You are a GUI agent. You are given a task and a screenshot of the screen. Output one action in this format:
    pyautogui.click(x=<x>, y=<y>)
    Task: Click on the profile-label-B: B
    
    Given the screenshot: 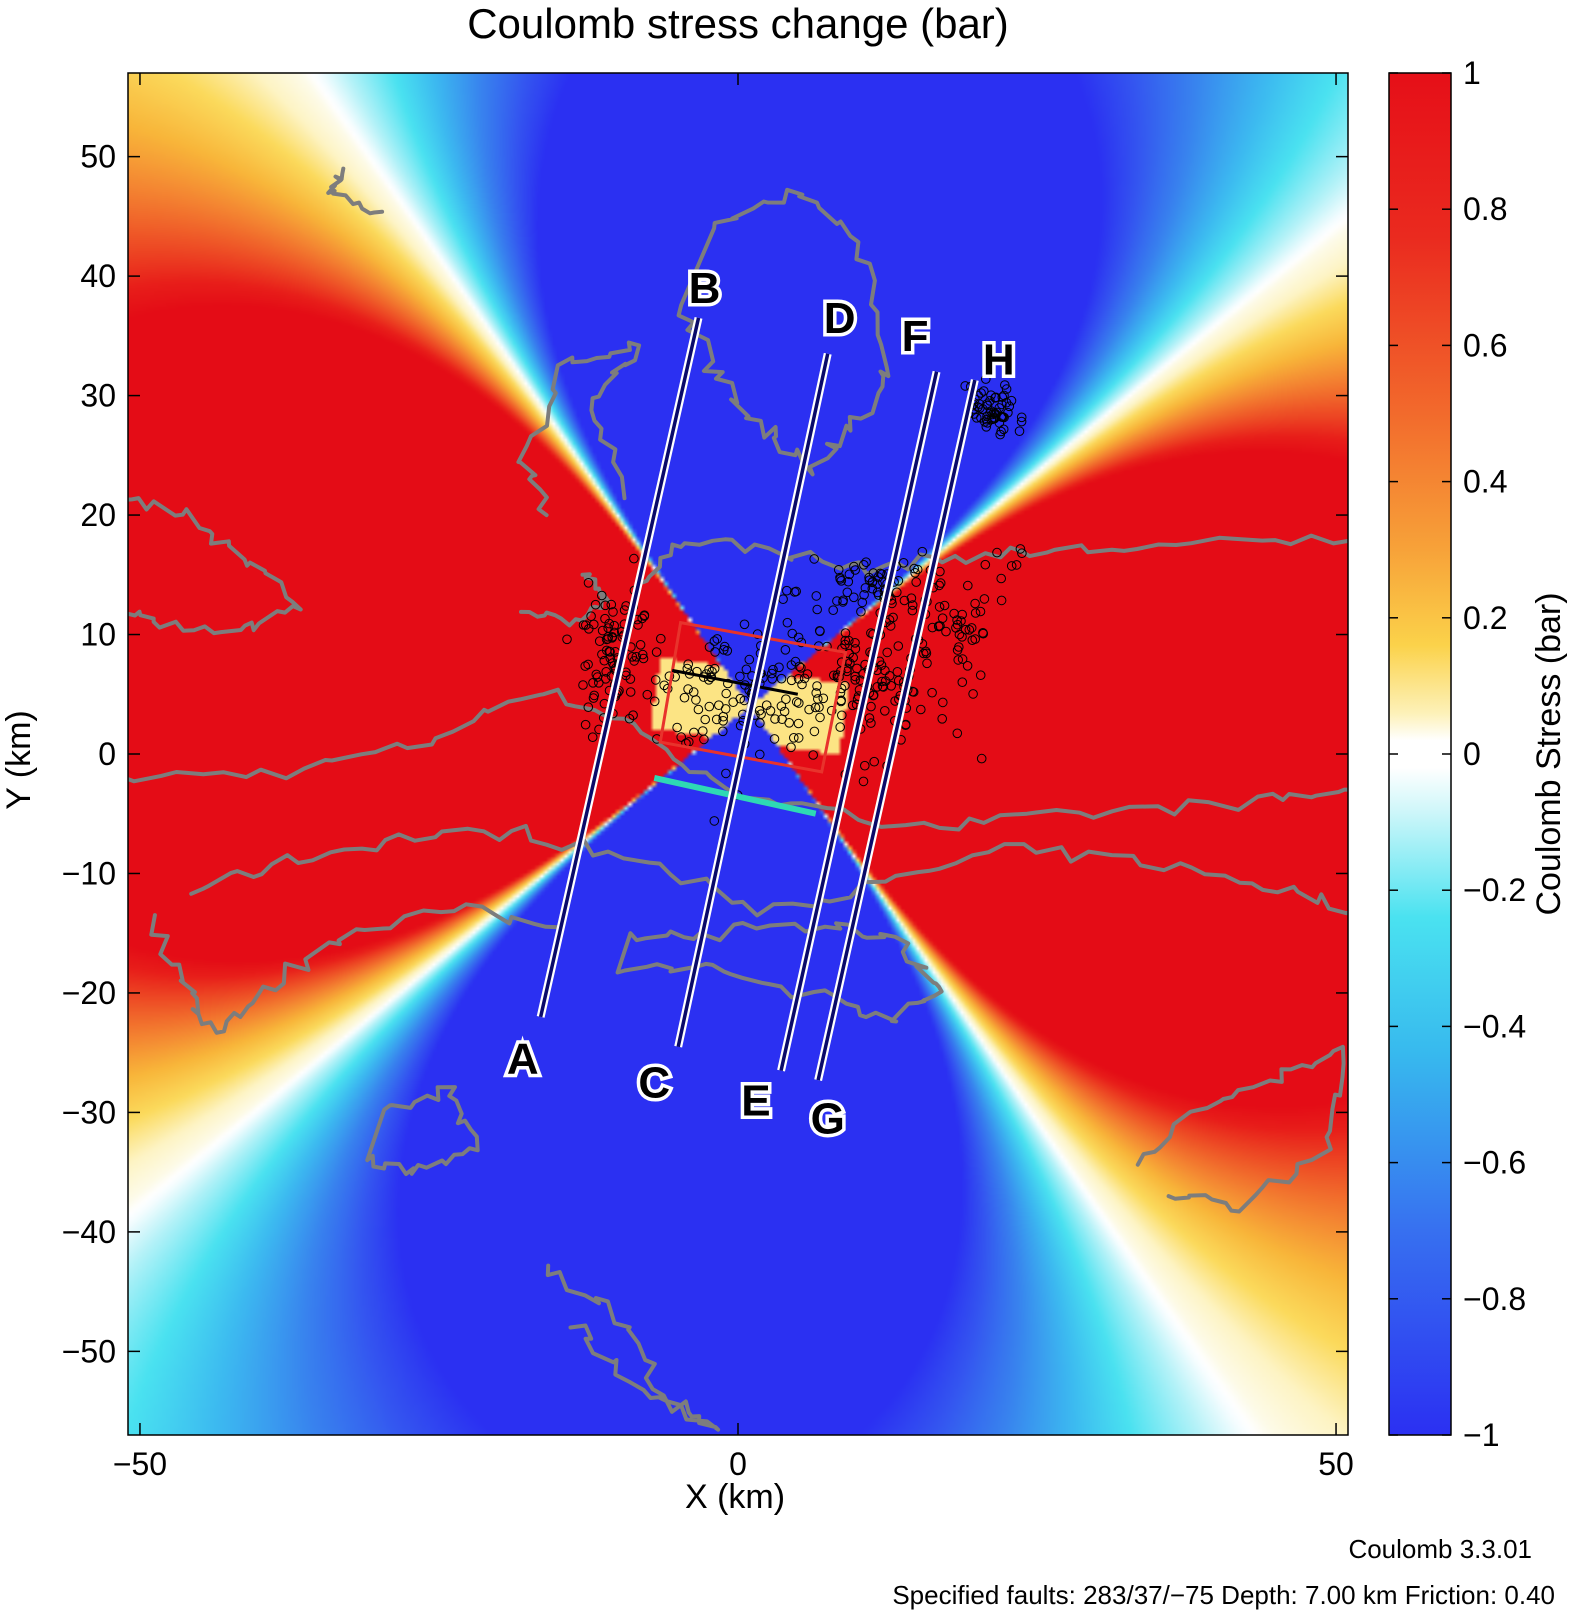 What is the action you would take?
    pyautogui.click(x=705, y=288)
    